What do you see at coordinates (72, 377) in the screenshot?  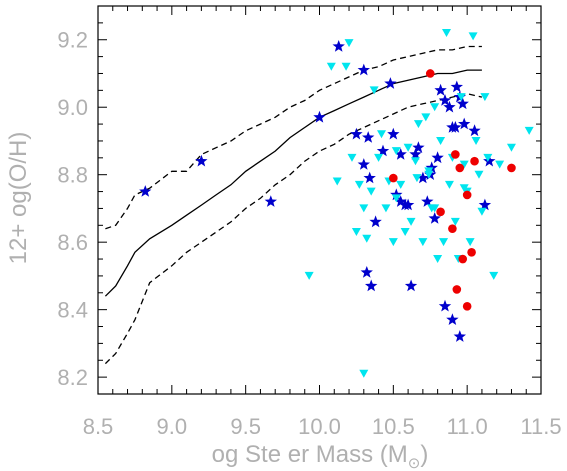 I see `y-tick-label: 8.2` at bounding box center [72, 377].